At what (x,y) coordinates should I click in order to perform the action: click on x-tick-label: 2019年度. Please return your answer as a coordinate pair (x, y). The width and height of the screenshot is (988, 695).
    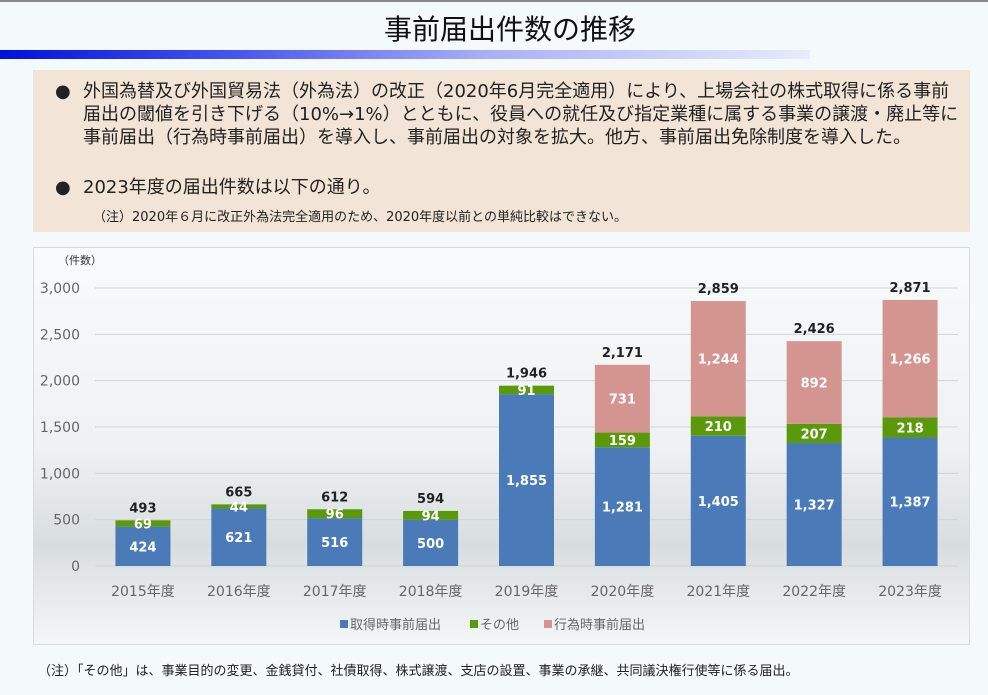
    Looking at the image, I should click on (527, 592).